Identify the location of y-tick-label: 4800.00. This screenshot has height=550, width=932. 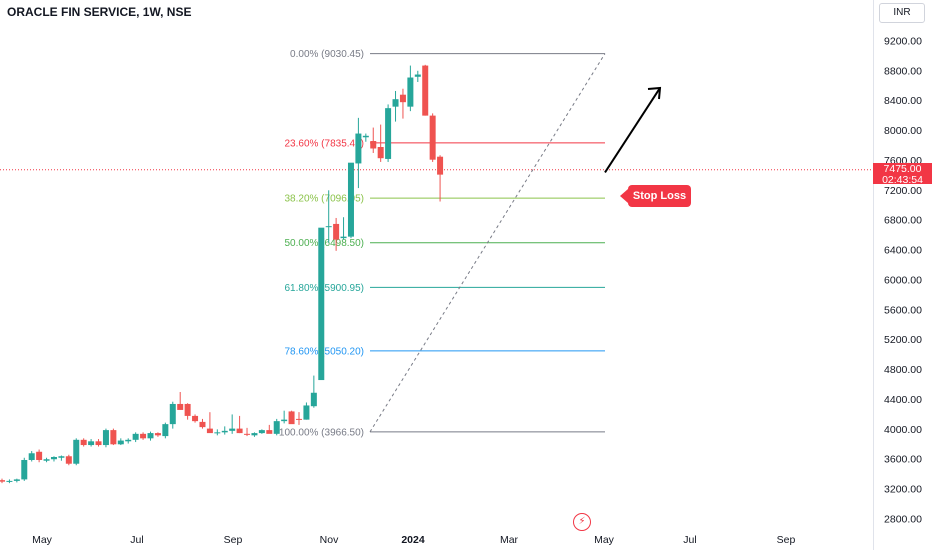
(903, 370).